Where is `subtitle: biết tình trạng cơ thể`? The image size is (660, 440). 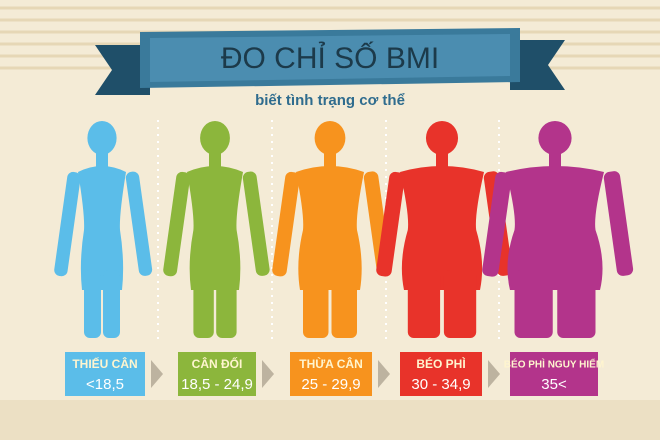 subtitle: biết tình trạng cơ thể is located at coordinates (330, 100).